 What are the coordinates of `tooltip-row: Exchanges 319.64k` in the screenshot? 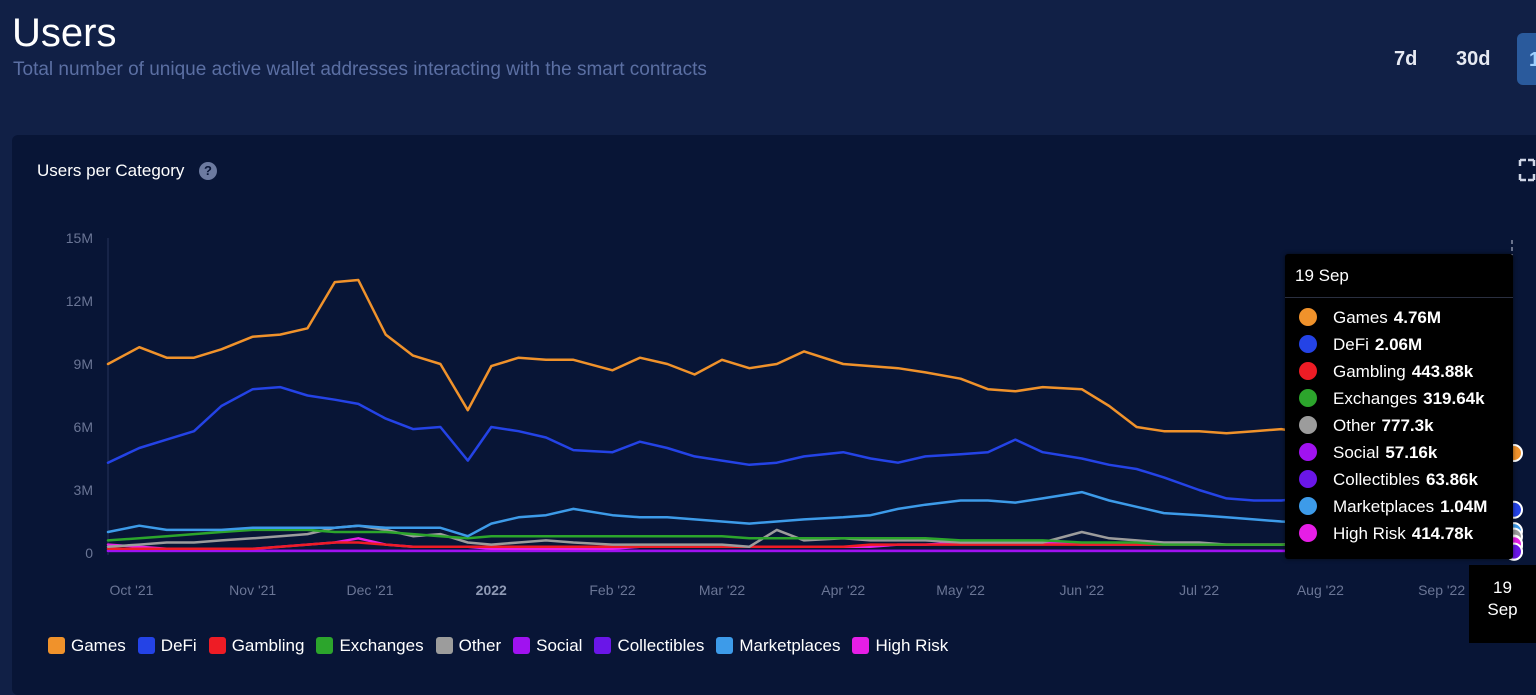 It's located at (1392, 400).